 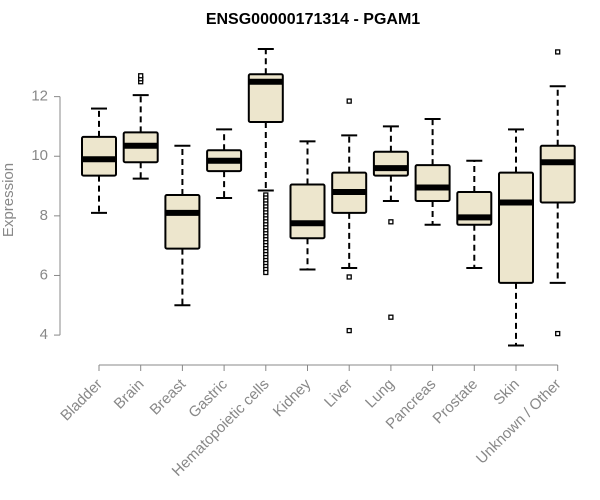 I want to click on y-tick-label: 8, so click(x=44, y=215).